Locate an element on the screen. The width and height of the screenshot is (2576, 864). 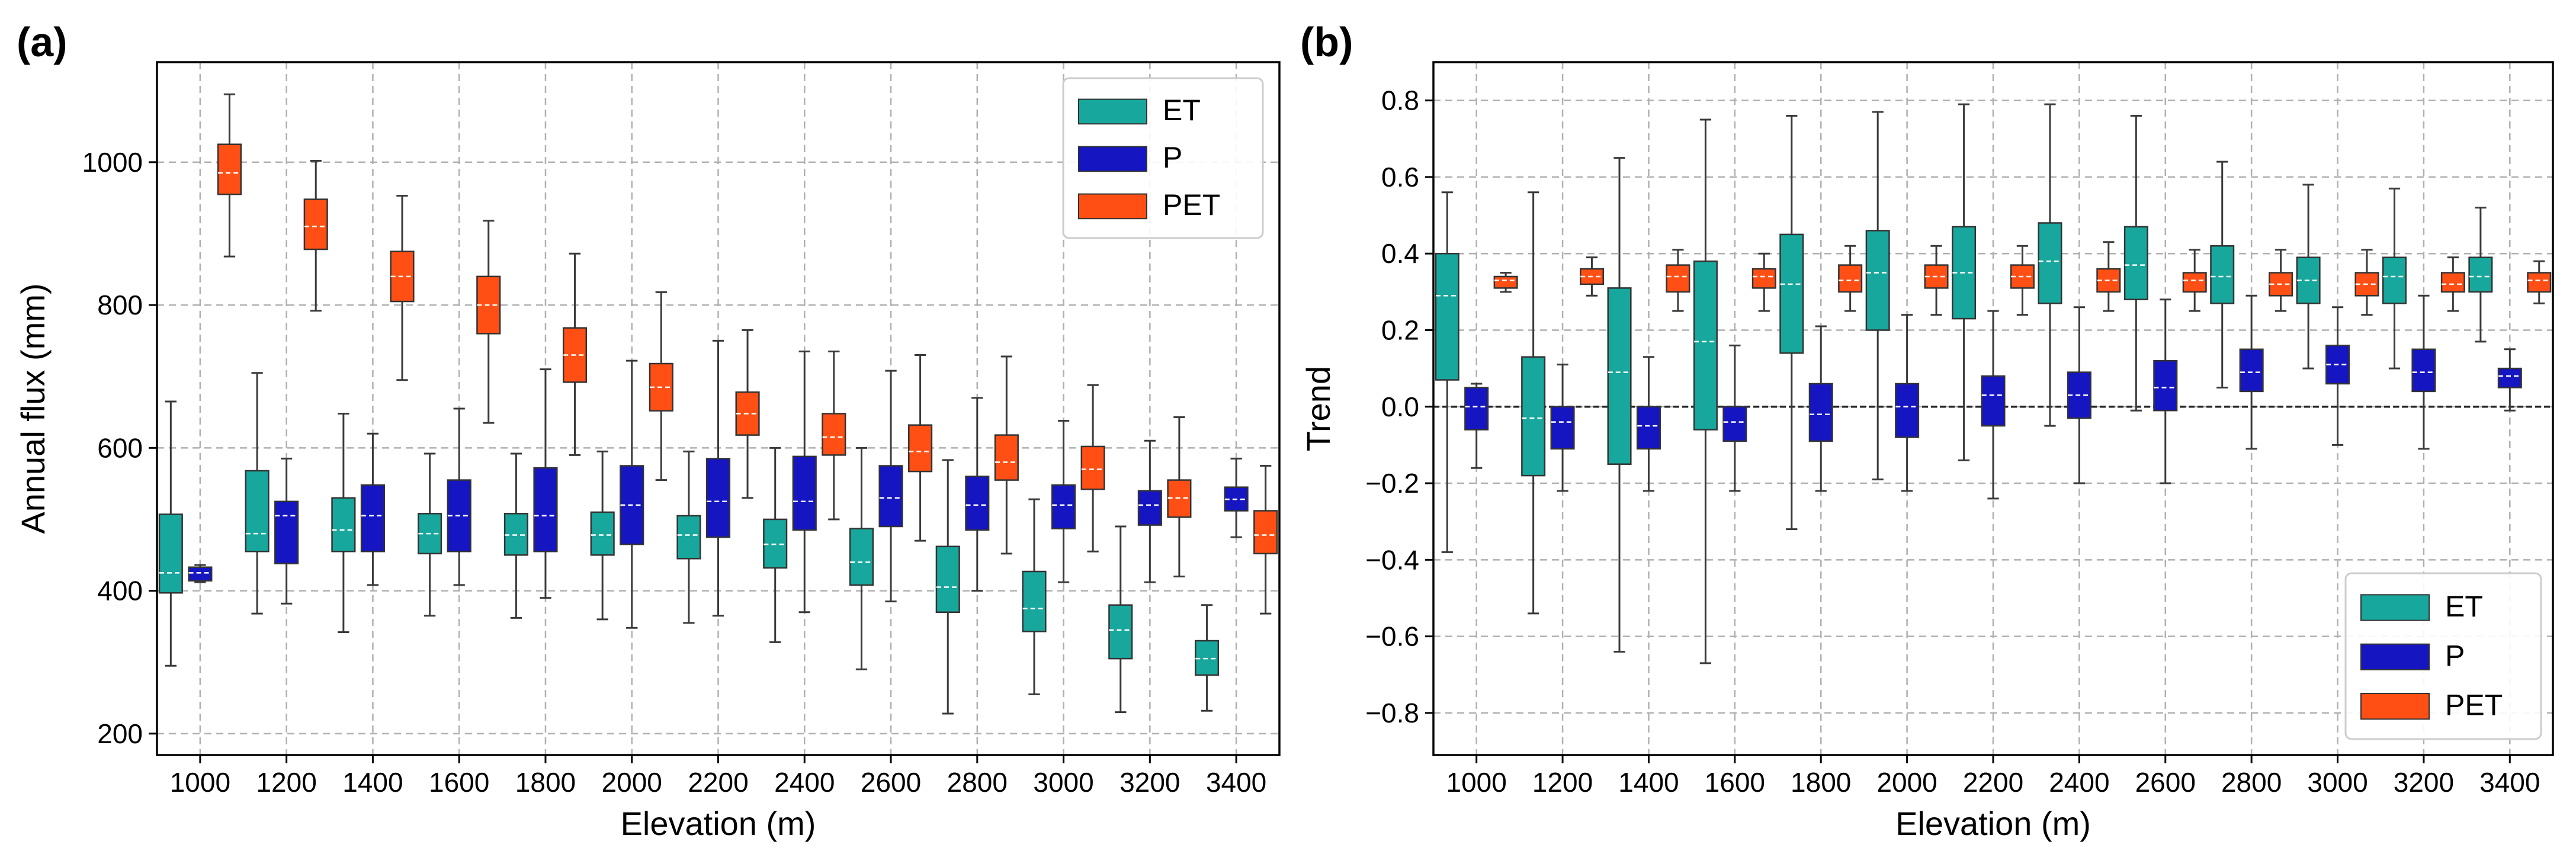
x-tick-label: 3200 is located at coordinates (1149, 782).